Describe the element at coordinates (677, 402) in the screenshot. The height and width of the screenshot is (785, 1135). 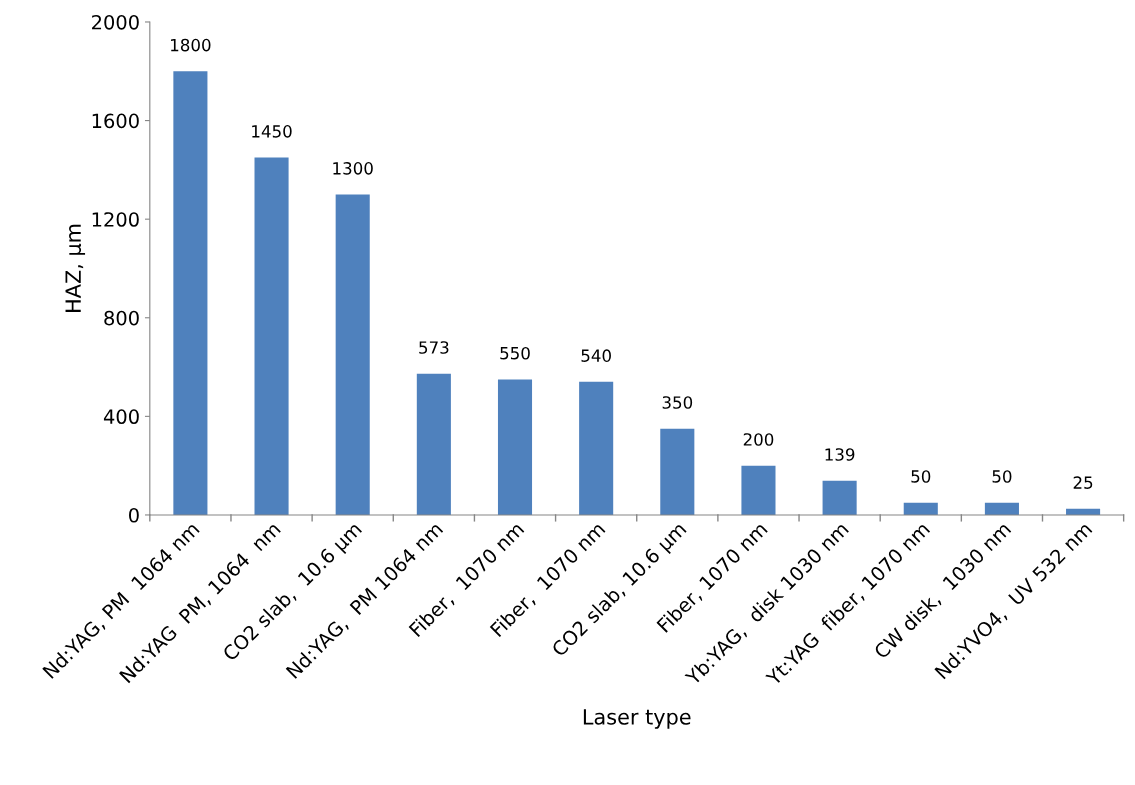
I see `data-label: 350` at that location.